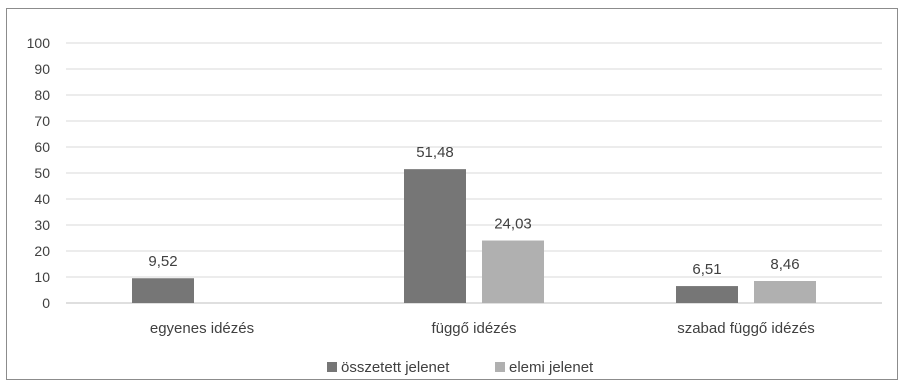 The width and height of the screenshot is (907, 384). I want to click on data-label: 24,03, so click(513, 224).